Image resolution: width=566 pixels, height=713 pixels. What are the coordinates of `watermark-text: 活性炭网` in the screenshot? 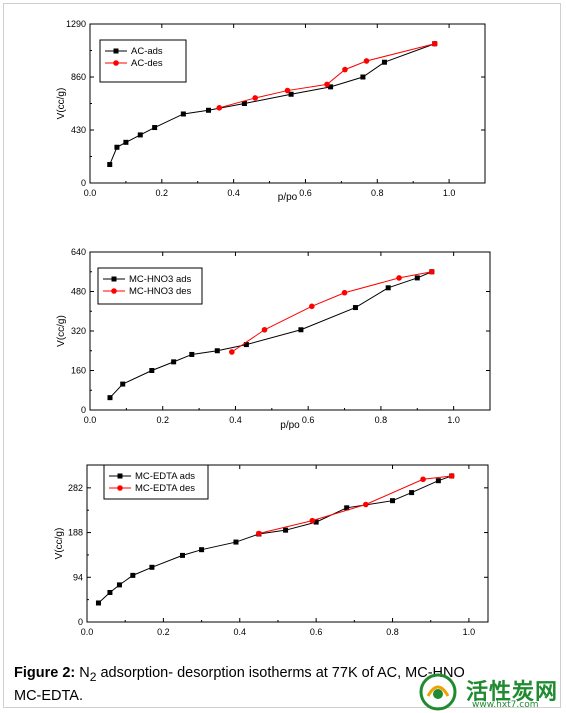 It's located at (512, 692).